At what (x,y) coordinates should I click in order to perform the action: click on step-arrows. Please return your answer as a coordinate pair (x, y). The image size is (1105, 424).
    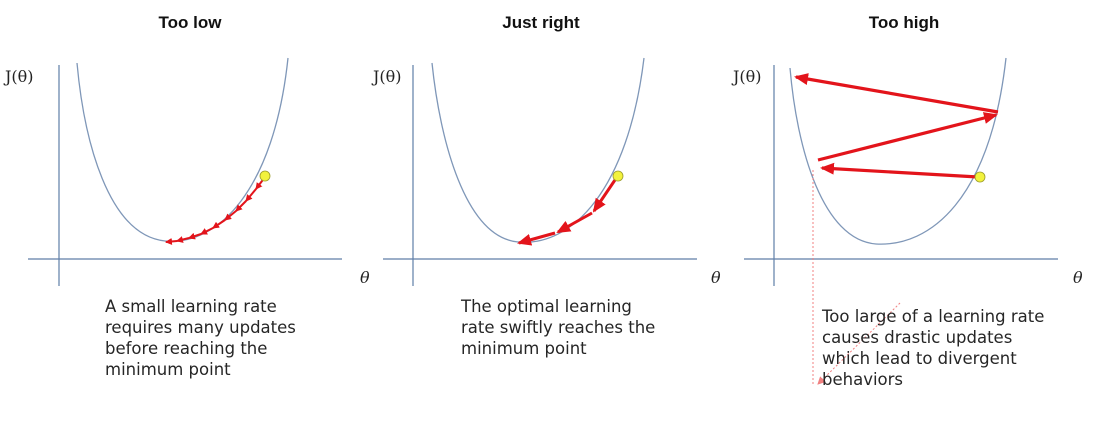
    Looking at the image, I should click on (568, 211).